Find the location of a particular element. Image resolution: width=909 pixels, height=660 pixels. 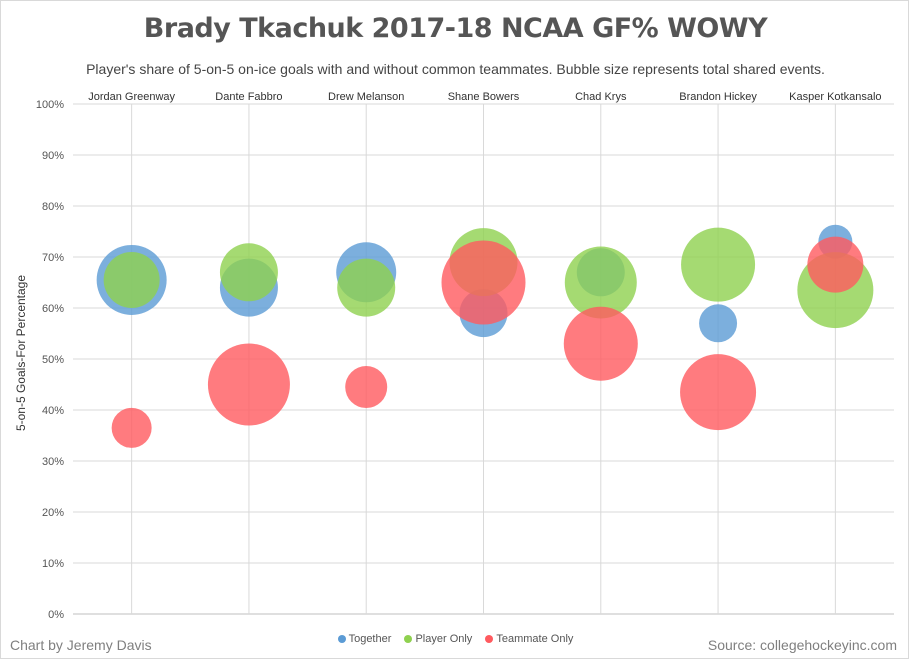

y-tick-label: 100% is located at coordinates (50, 105).